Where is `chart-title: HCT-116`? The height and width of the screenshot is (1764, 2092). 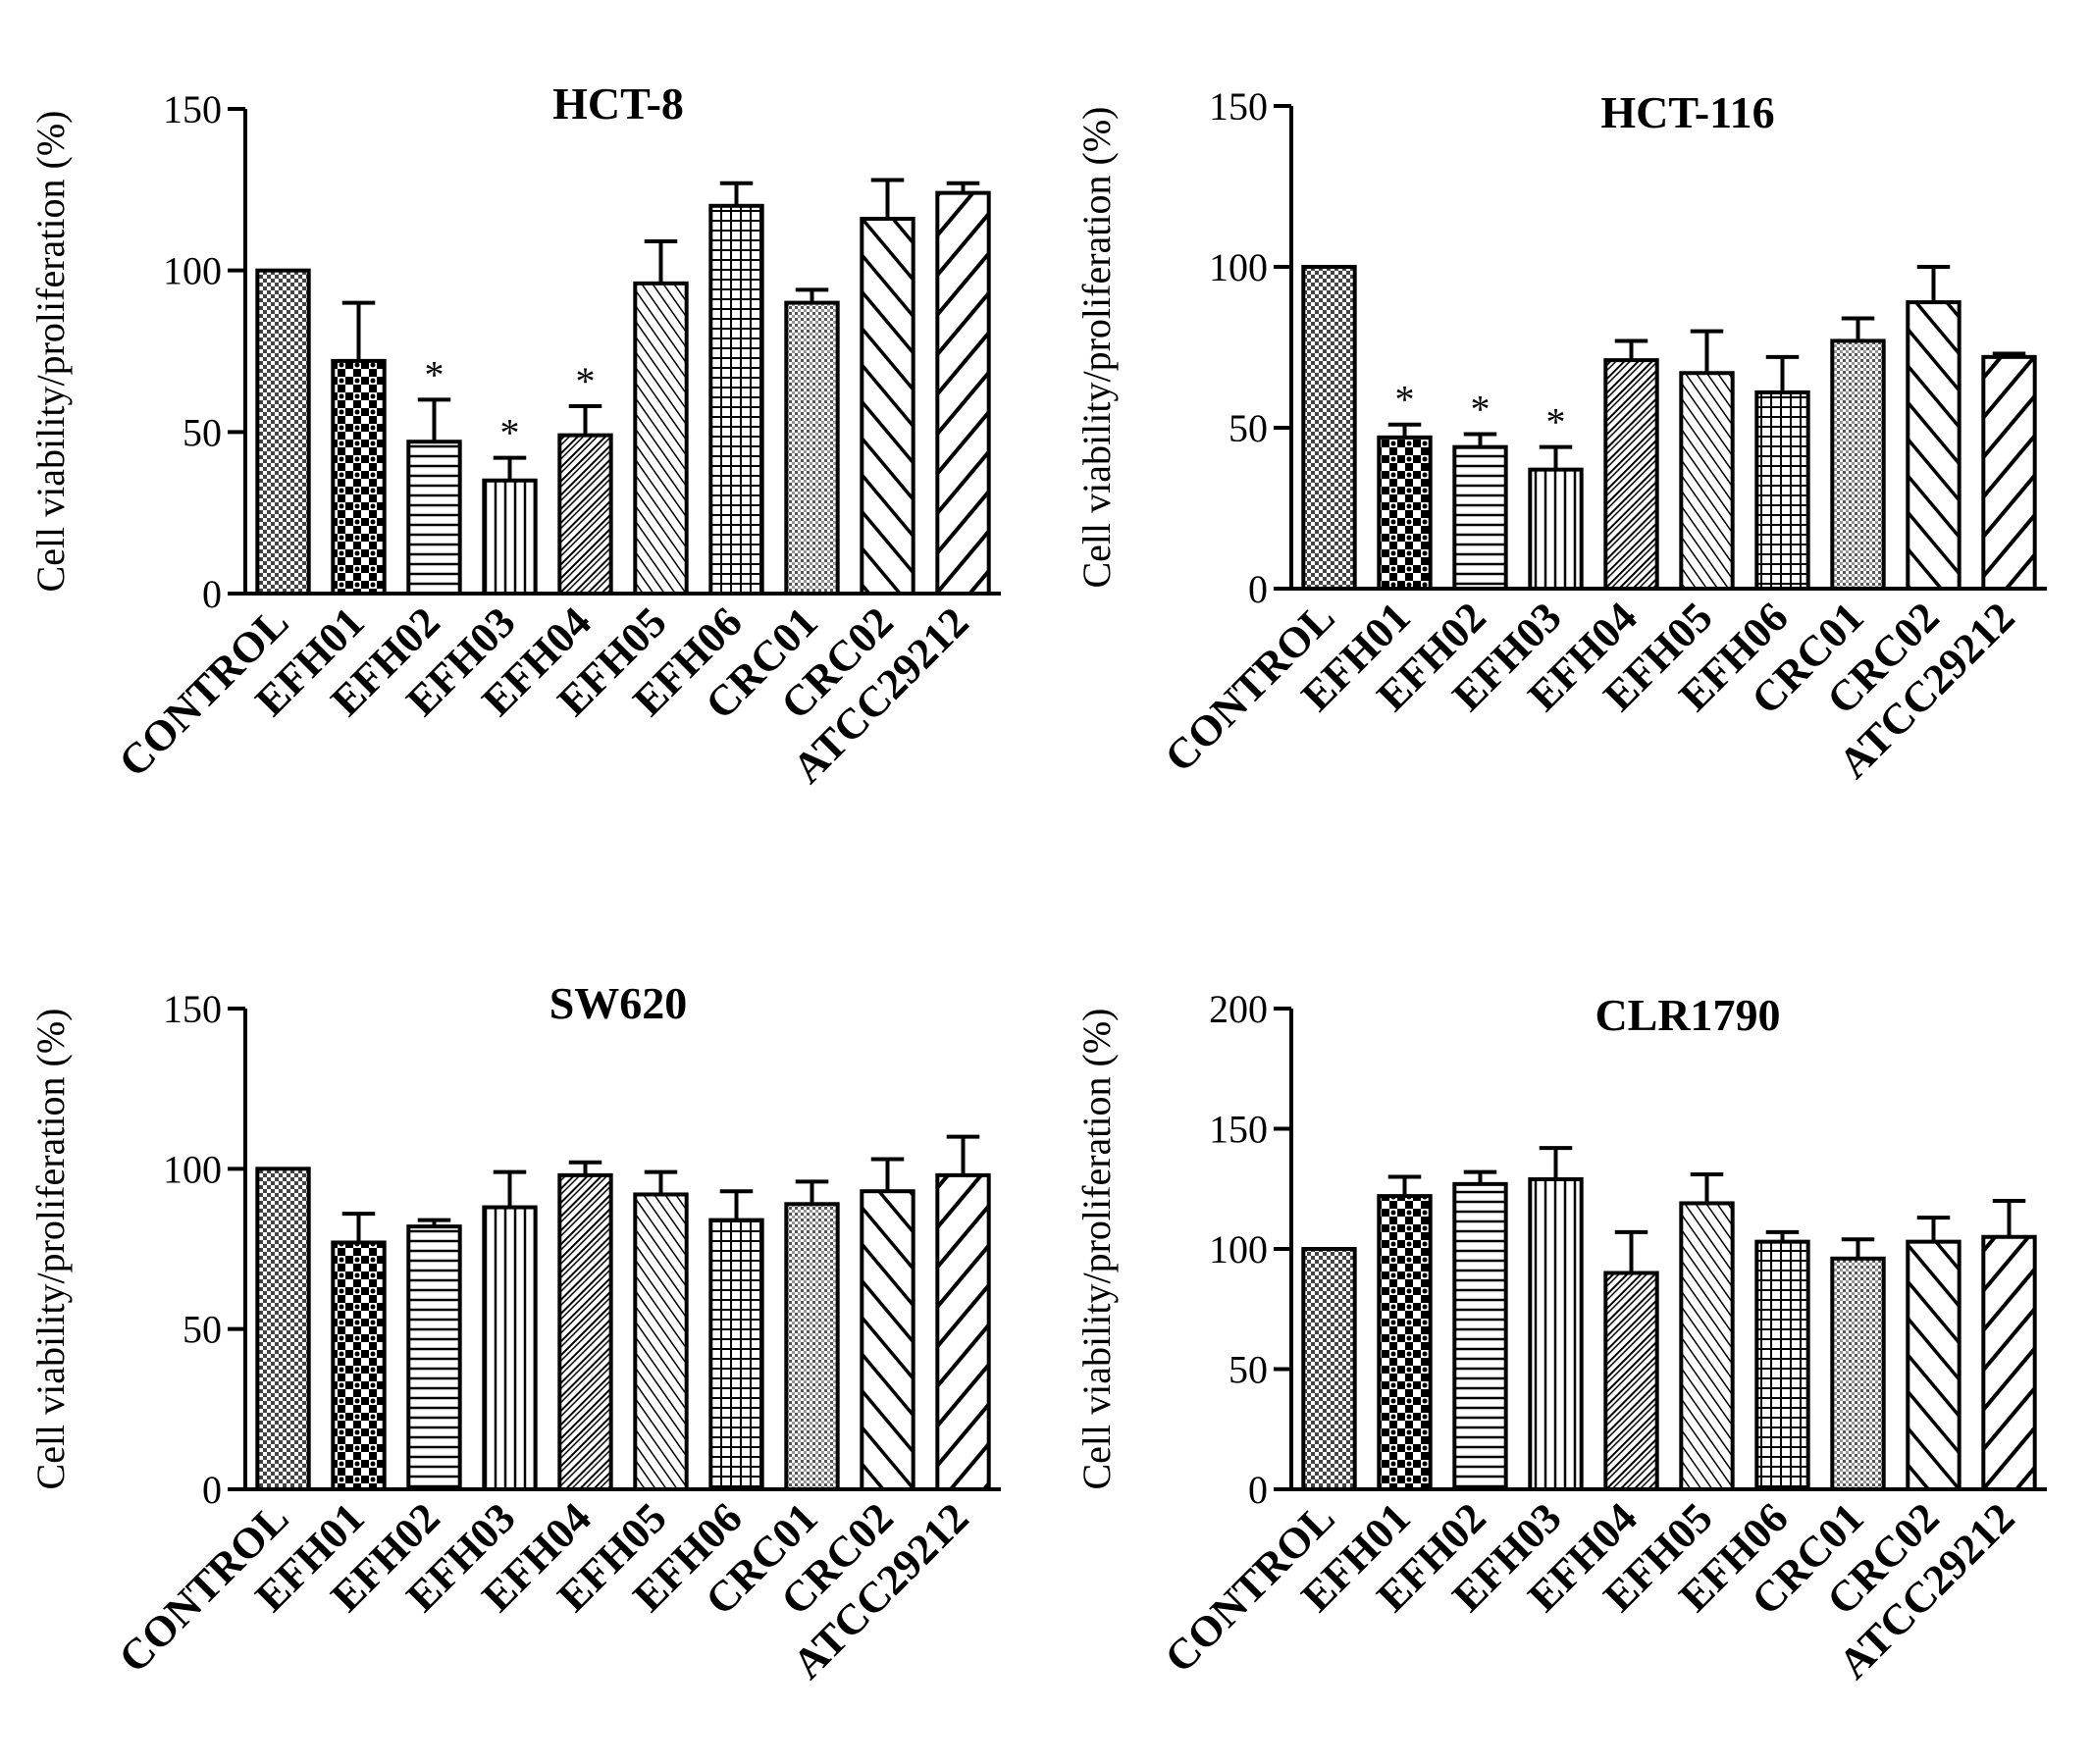
chart-title: HCT-116 is located at coordinates (1687, 112).